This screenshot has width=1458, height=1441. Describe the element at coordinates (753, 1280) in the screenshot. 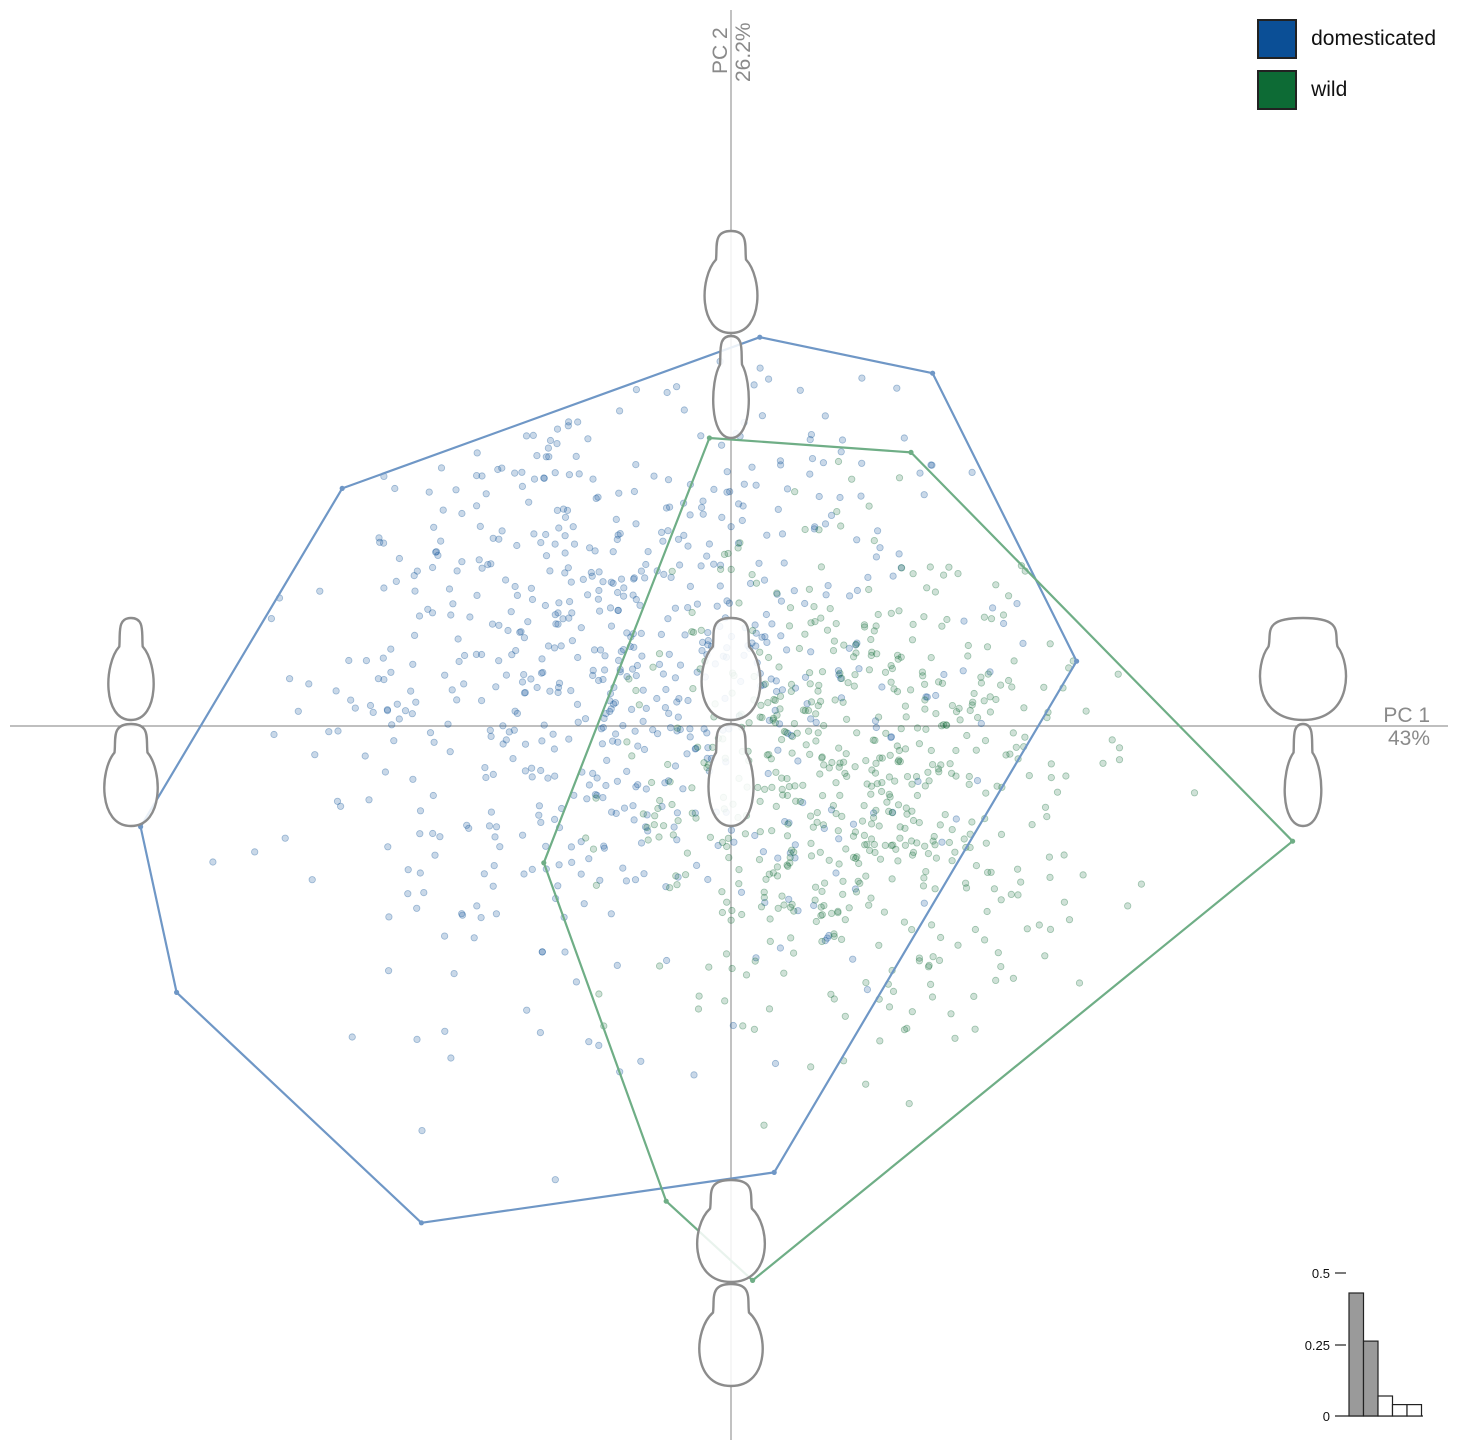

I see `wild-hull-vertex` at that location.